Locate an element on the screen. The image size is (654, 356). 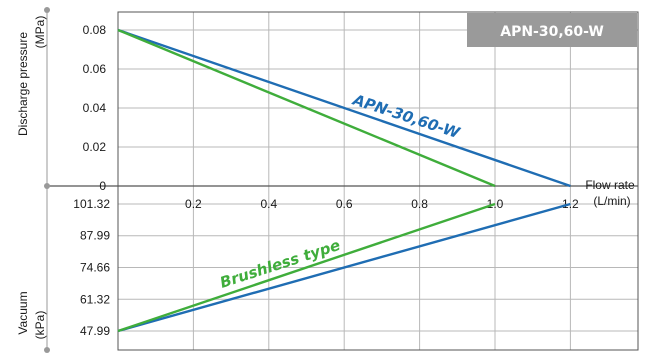
lower-axis-unit: (kPa) is located at coordinates (40, 325).